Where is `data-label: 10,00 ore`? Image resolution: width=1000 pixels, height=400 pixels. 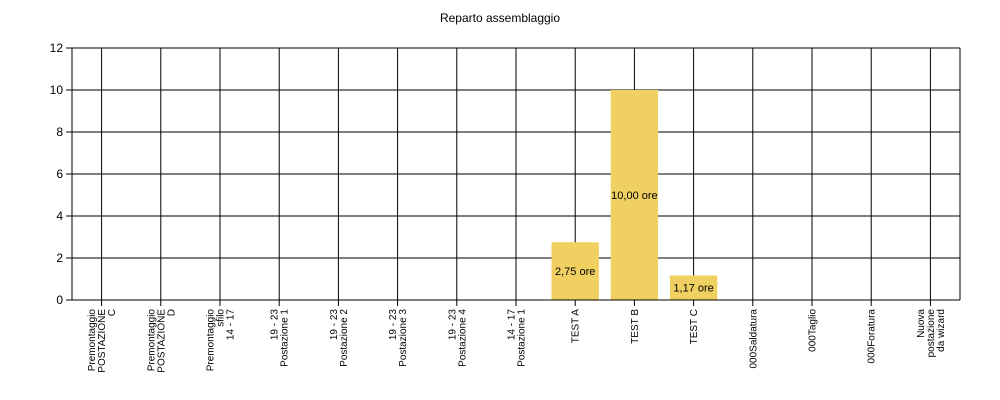 data-label: 10,00 ore is located at coordinates (634, 196).